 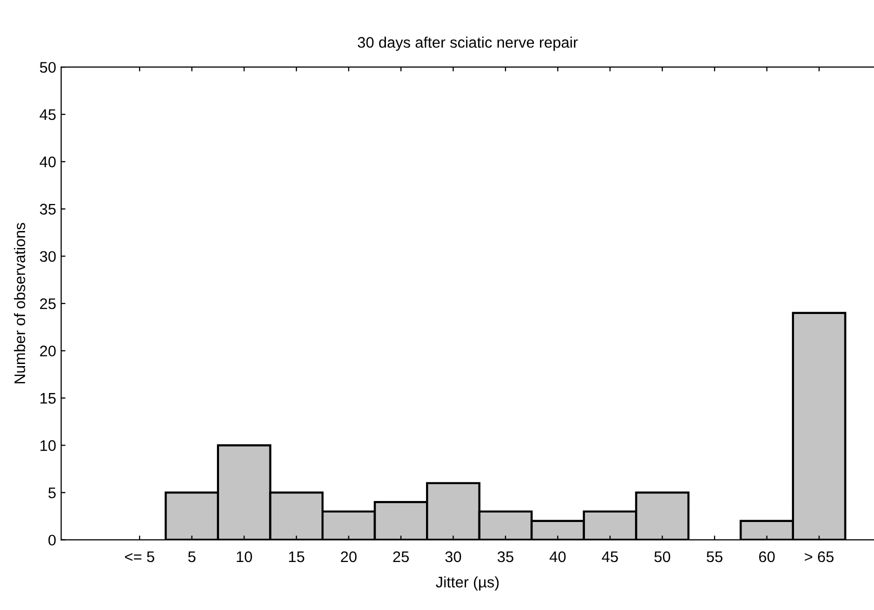 I want to click on y-tick-label: 5, so click(x=52, y=493).